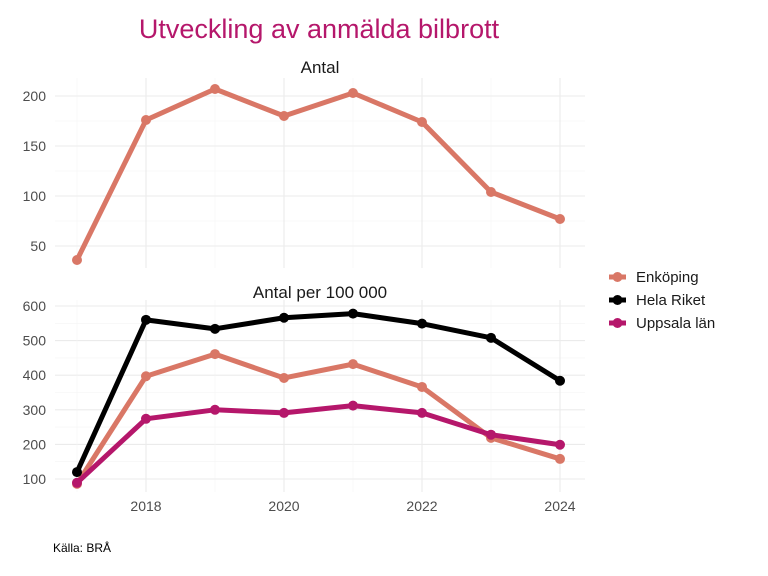  Describe the element at coordinates (671, 300) in the screenshot. I see `legend-label: Hela Riket` at that location.